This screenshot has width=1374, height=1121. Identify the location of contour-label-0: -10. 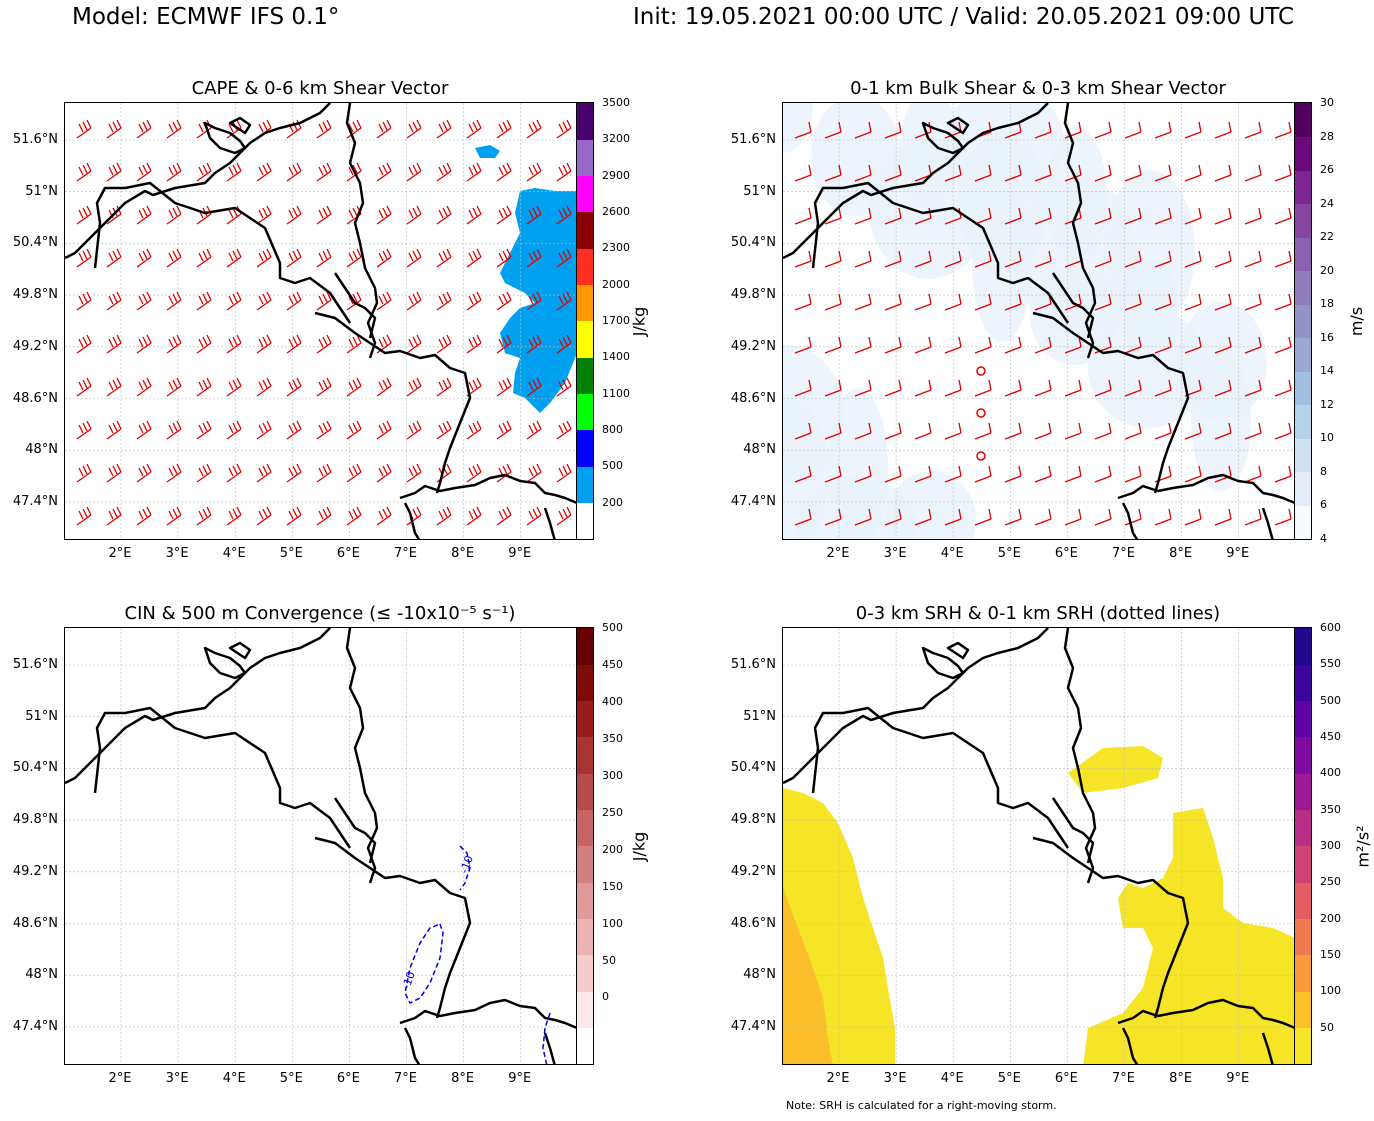
(467, 864).